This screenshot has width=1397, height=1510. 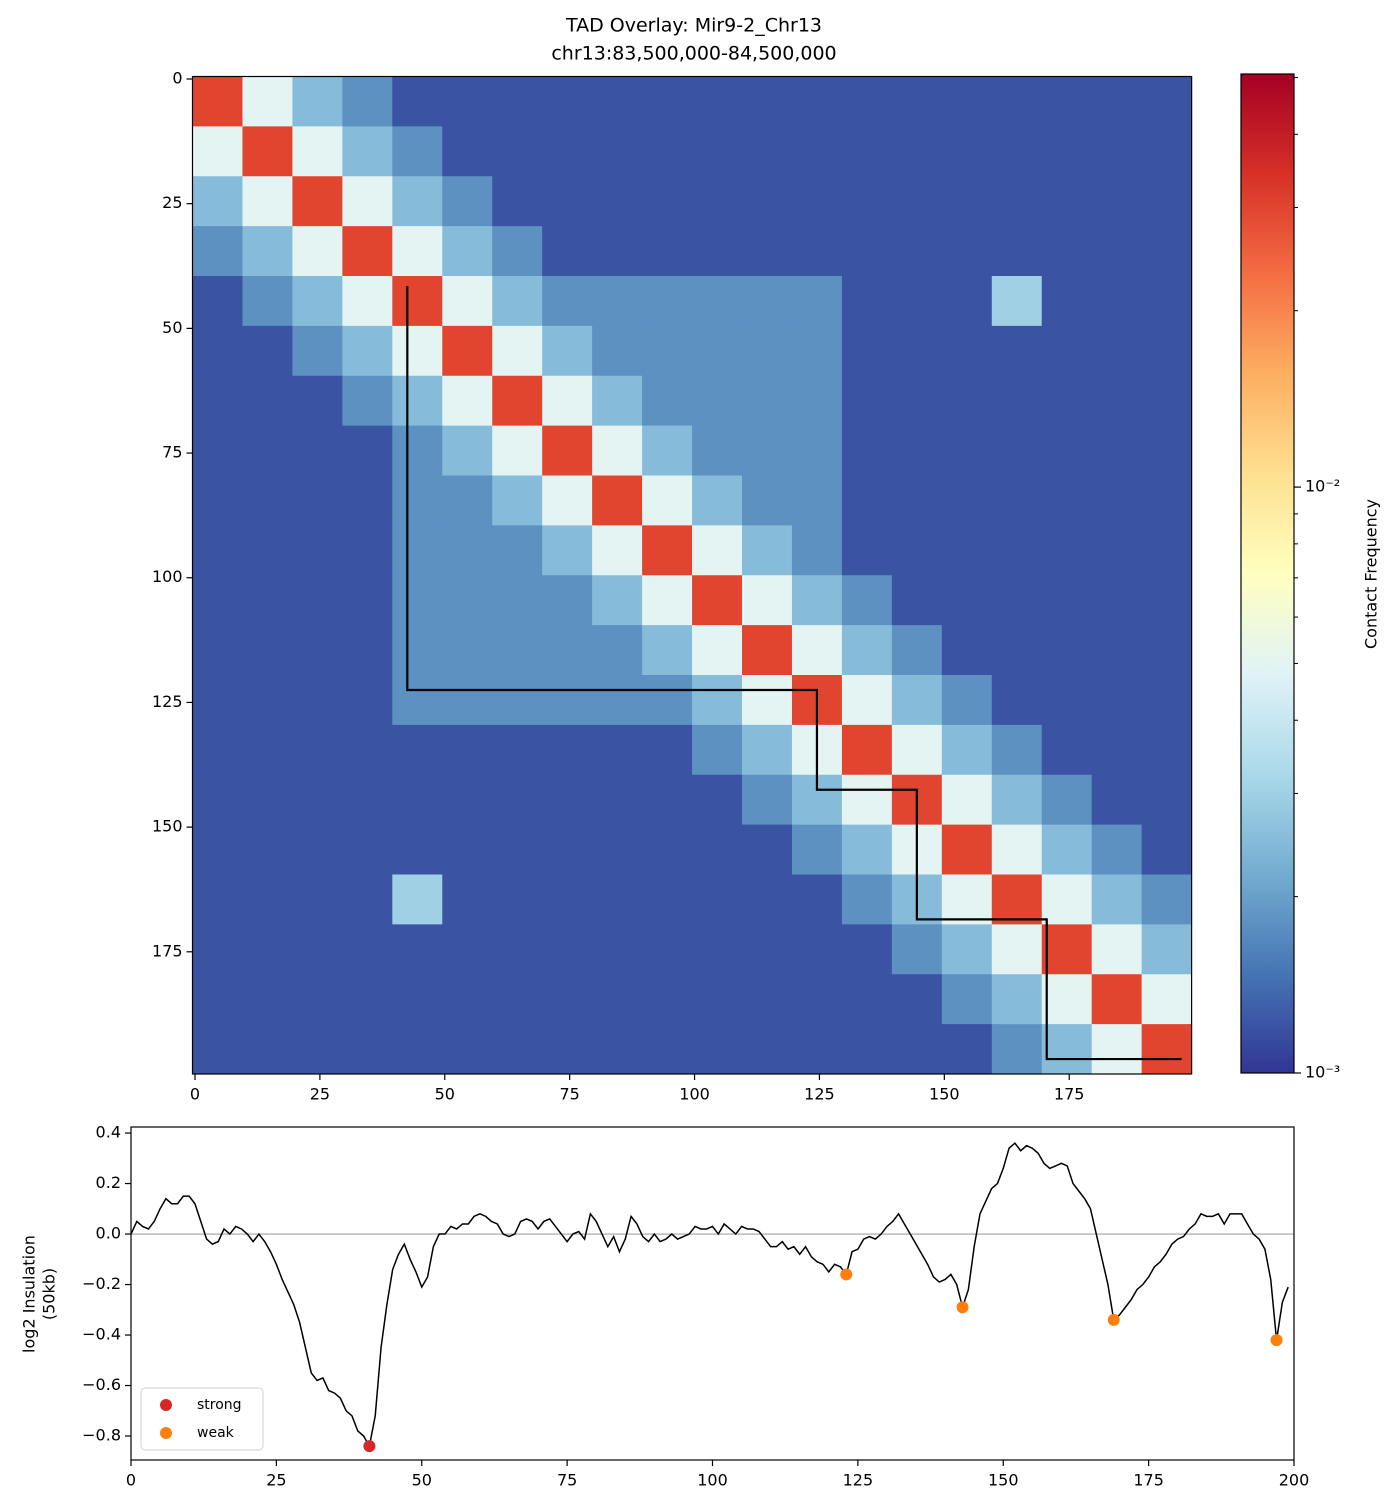 I want to click on y-tick-label: −0.4, so click(x=101, y=1334).